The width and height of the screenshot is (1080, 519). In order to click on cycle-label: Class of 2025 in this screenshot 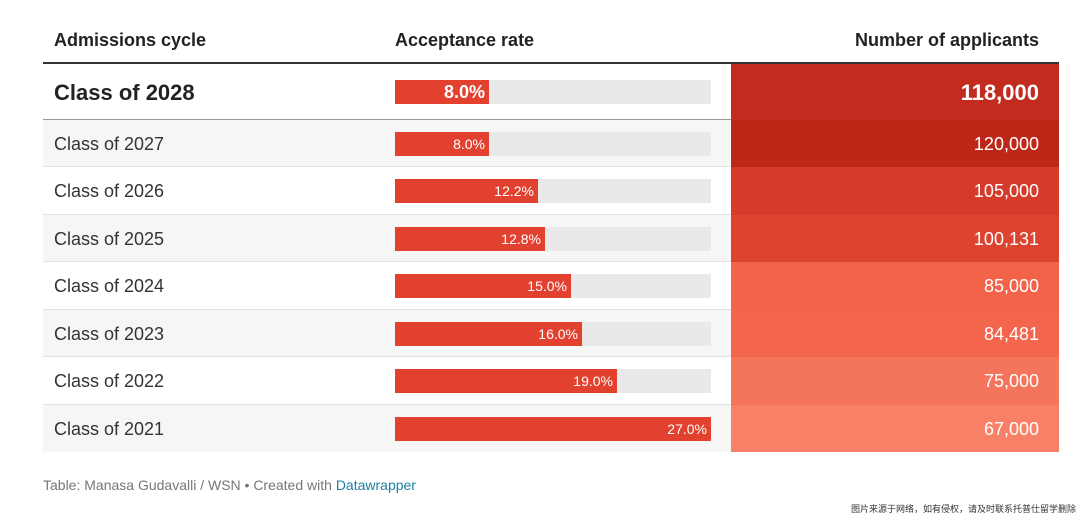, I will do `click(109, 239)`.